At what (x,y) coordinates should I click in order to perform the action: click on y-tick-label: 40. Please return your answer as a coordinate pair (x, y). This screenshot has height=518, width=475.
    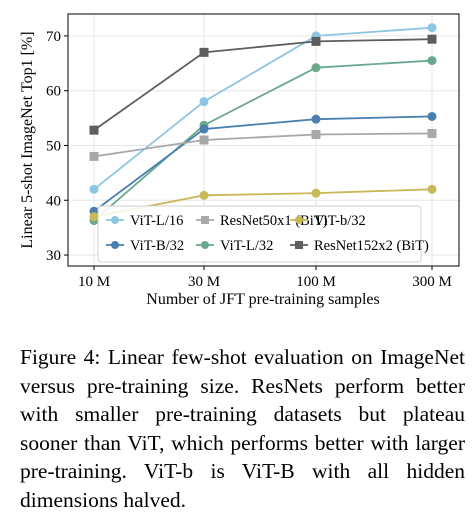
    Looking at the image, I should click on (53, 201).